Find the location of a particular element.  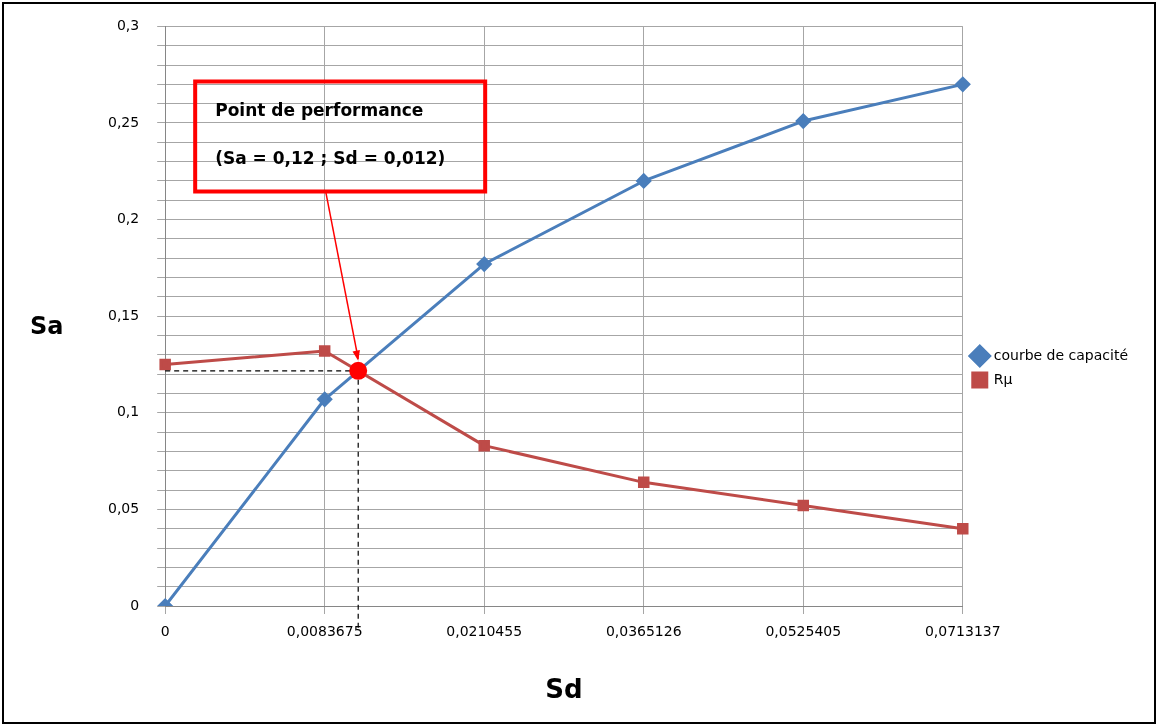

x-axis-title: Sd is located at coordinates (564, 689).